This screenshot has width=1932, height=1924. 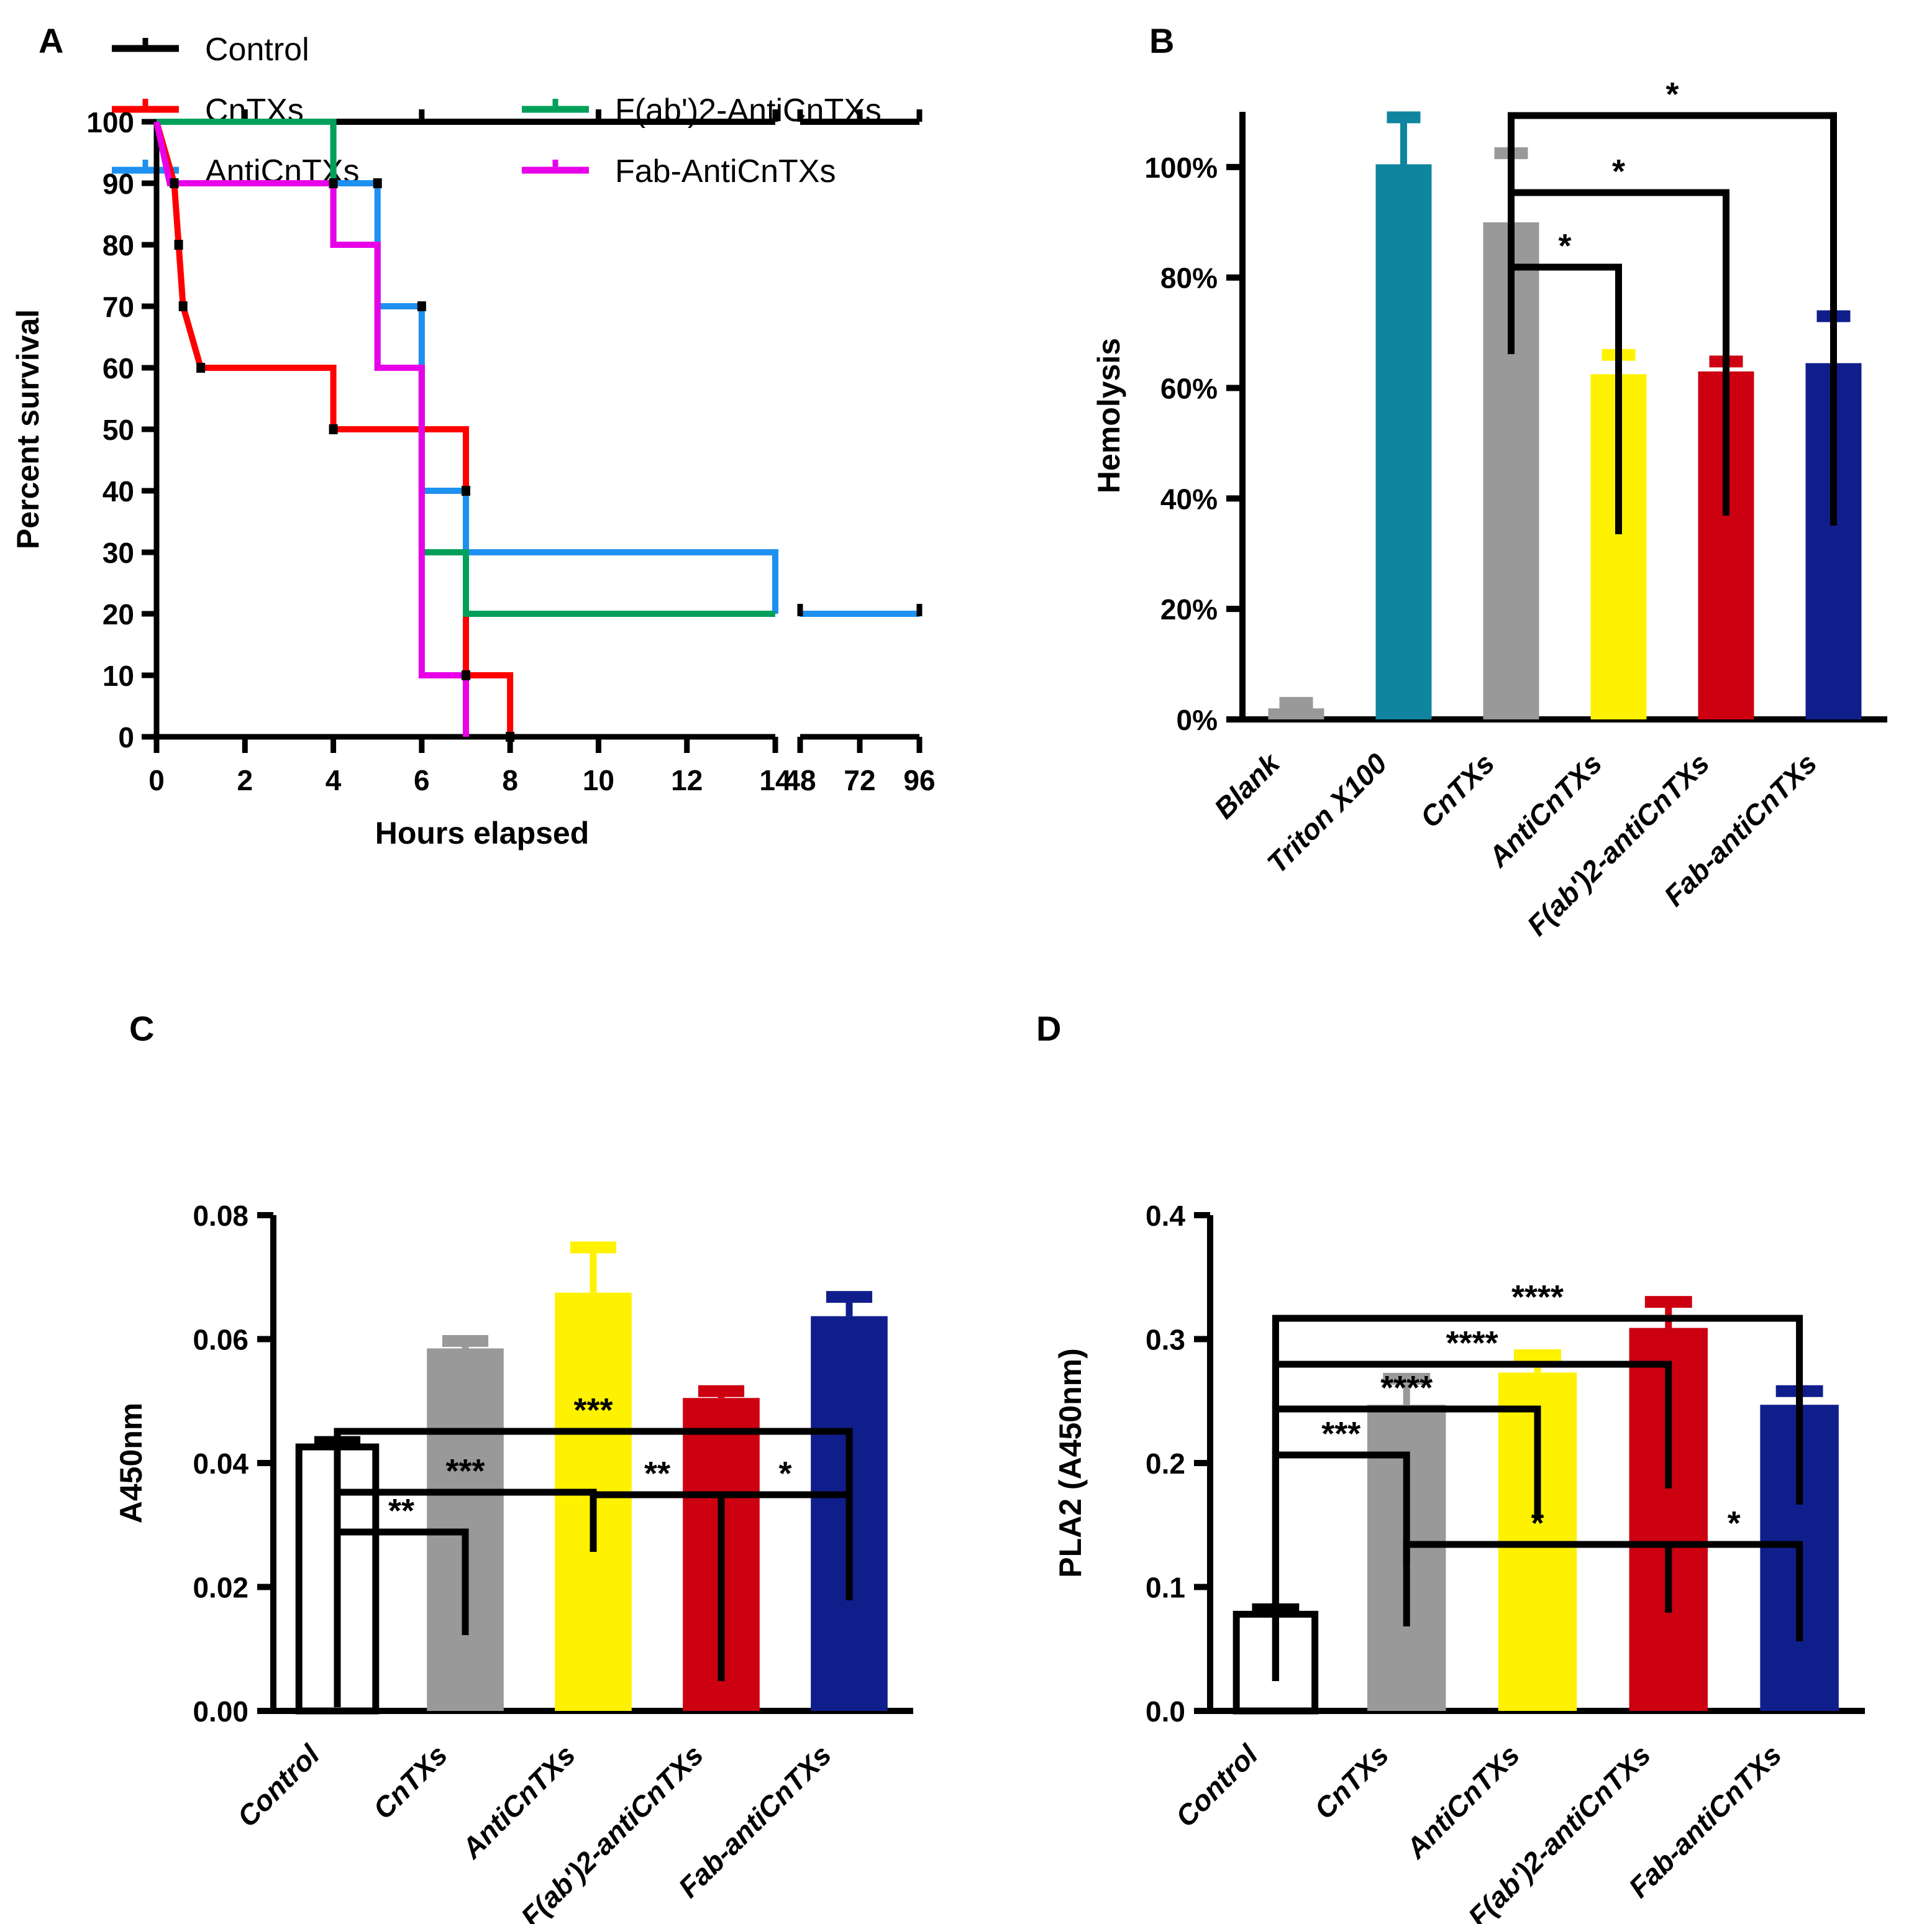 I want to click on category-label-1: CnTXs, so click(x=1351, y=1781).